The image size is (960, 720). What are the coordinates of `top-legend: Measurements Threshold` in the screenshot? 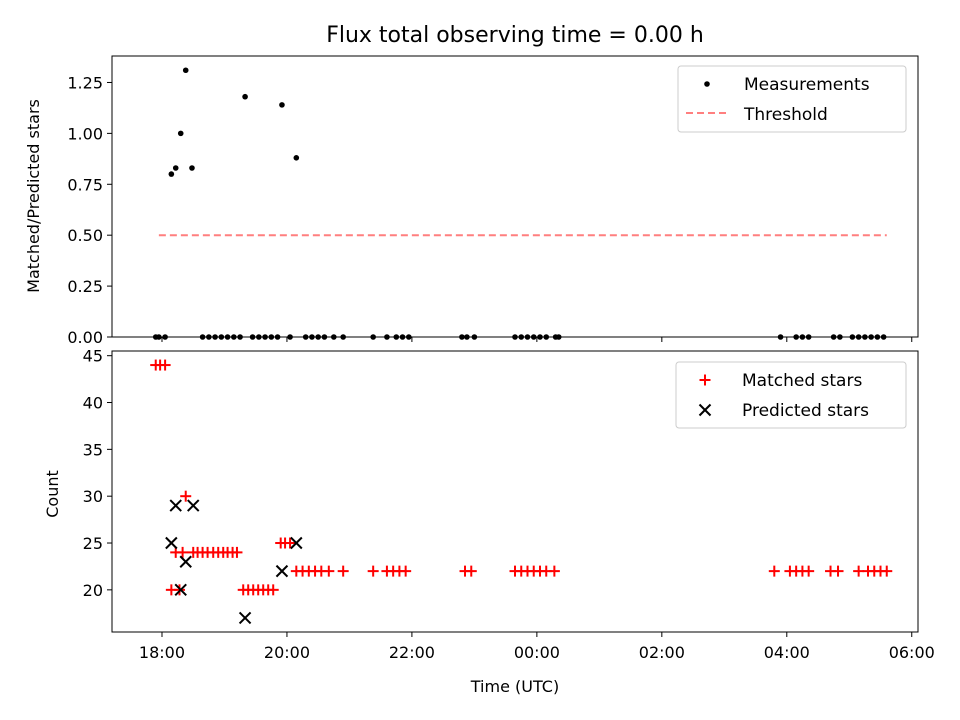 It's located at (792, 99).